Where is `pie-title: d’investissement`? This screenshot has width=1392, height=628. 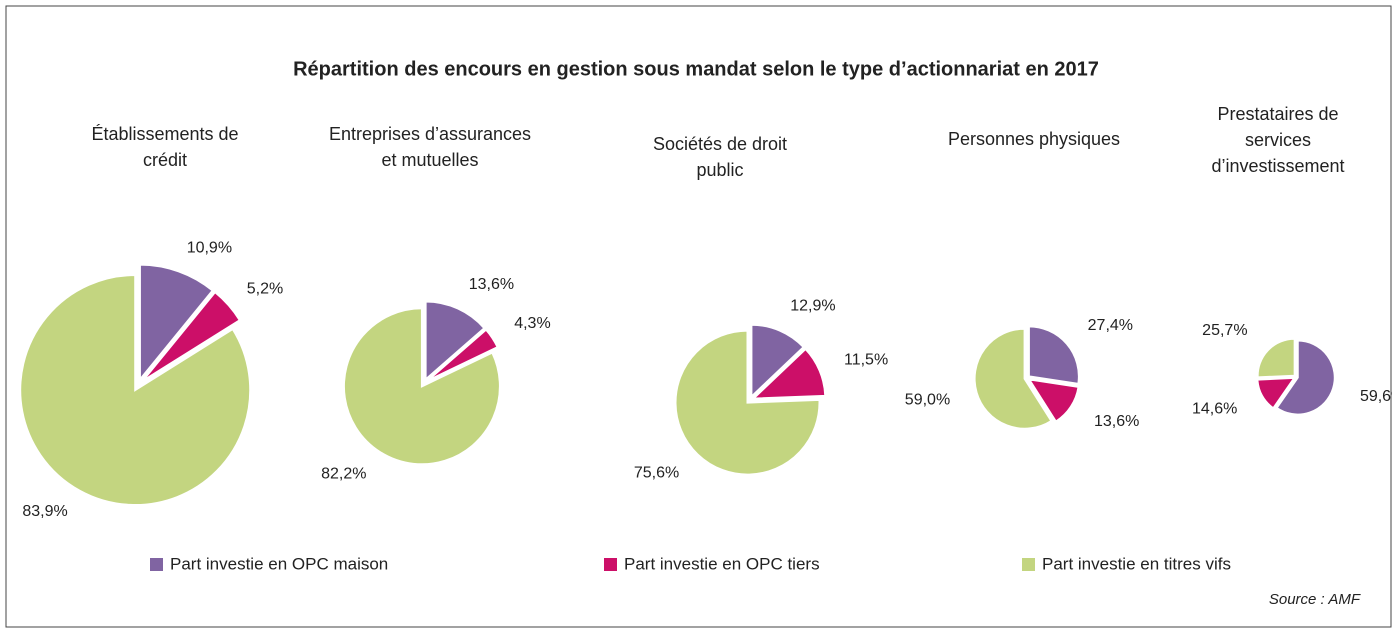 pie-title: d’investissement is located at coordinates (1277, 166).